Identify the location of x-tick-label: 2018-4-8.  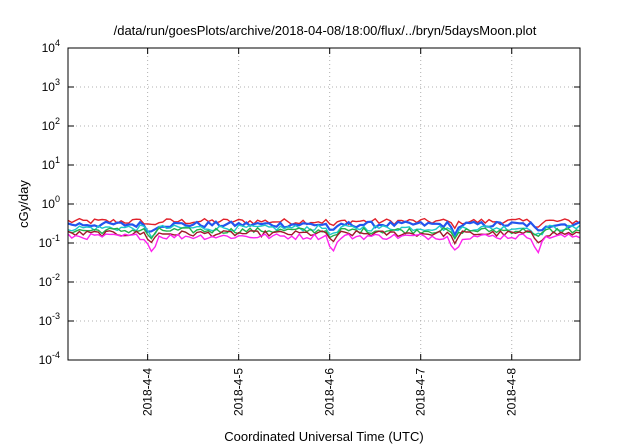
(512, 392).